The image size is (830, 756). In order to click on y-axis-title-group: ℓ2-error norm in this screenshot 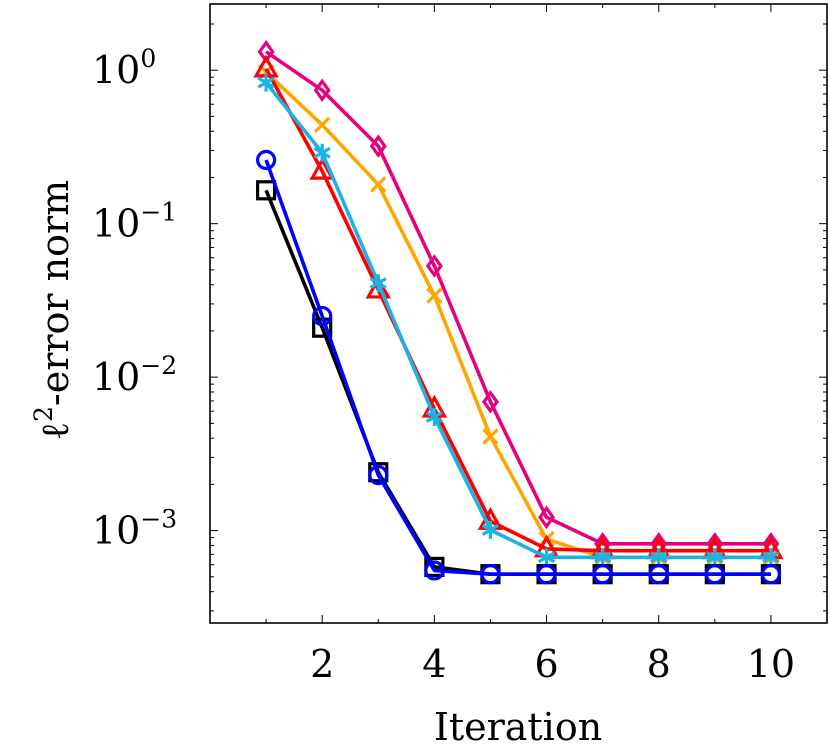, I will do `click(53, 310)`.